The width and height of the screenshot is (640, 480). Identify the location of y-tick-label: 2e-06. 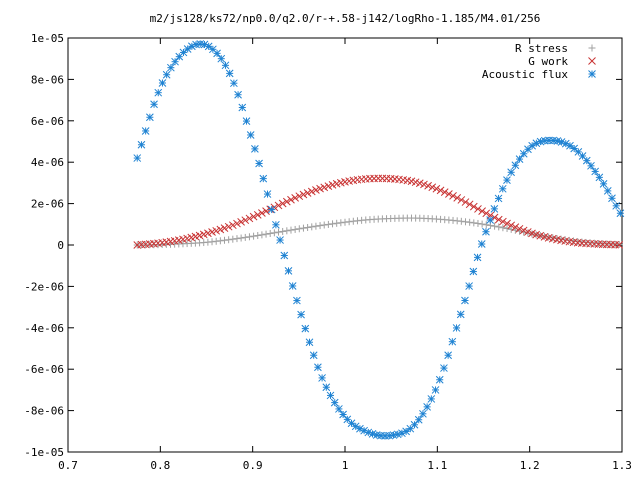
(47, 204).